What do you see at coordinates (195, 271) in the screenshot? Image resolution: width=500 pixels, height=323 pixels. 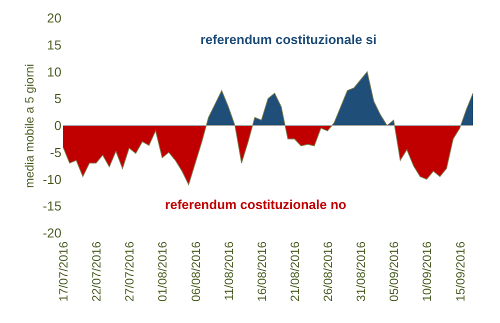 I see `x-tick-label: 06/08/2016` at bounding box center [195, 271].